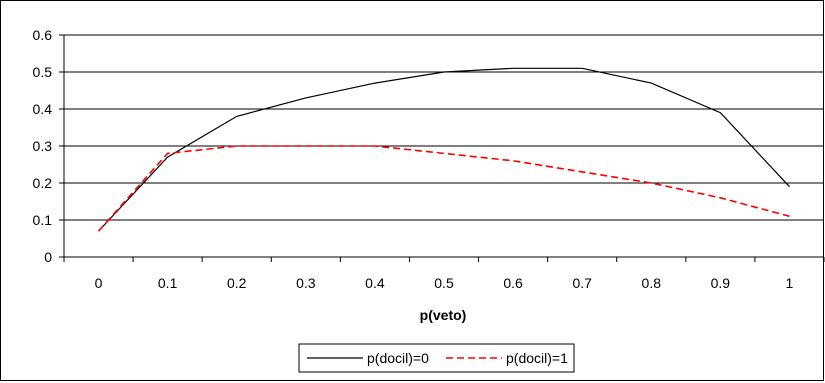 Image resolution: width=825 pixels, height=383 pixels. I want to click on y-tick-label: 0.4, so click(43, 109).